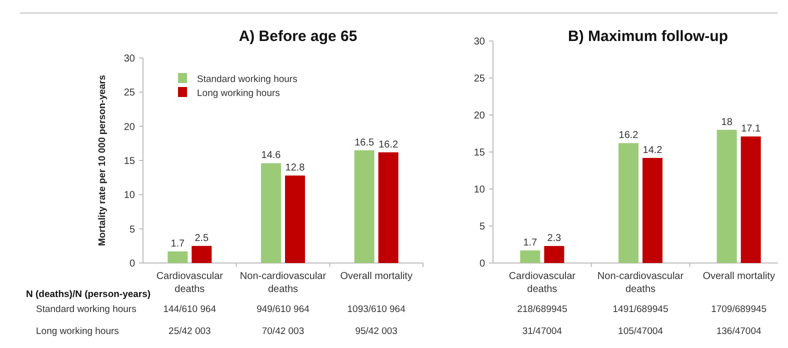  Describe the element at coordinates (376, 331) in the screenshot. I see `text: 95/42 003` at that location.